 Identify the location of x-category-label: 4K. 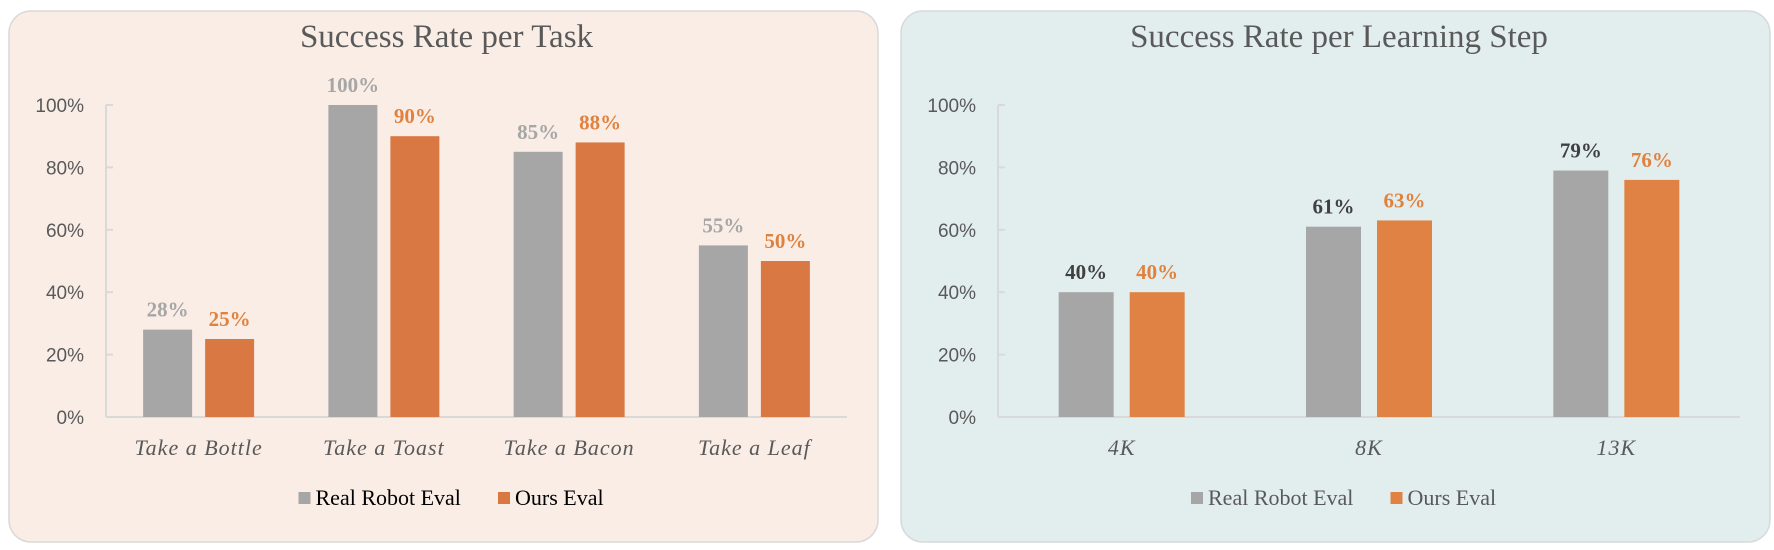
(1122, 447).